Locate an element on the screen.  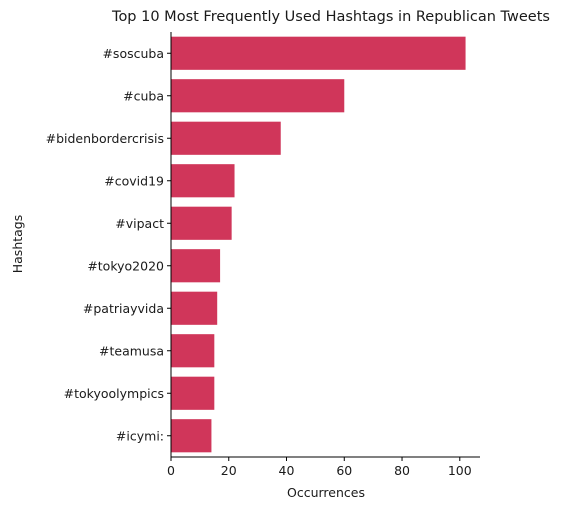
x-tick-label: 20 is located at coordinates (229, 470).